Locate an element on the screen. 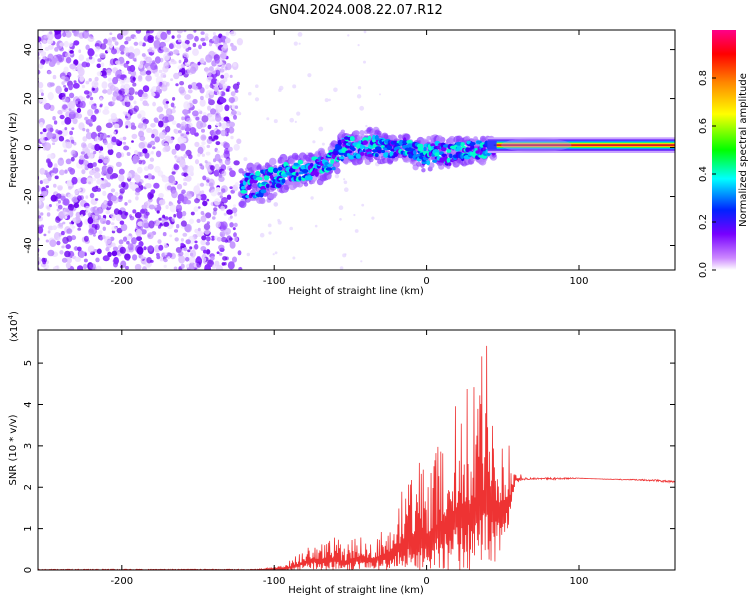  signal-halo is located at coordinates (429, 138).